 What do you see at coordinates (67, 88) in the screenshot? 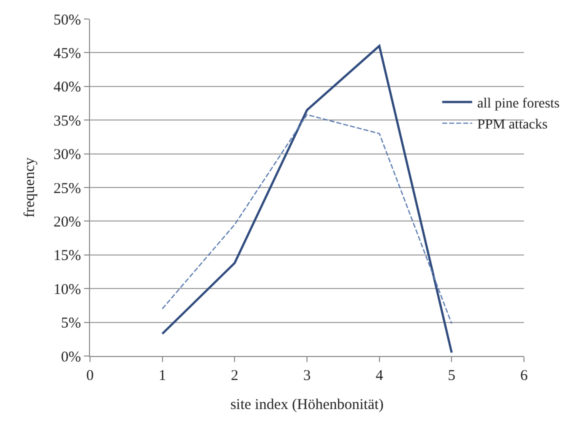
I see `y-tick-label: 40%` at bounding box center [67, 88].